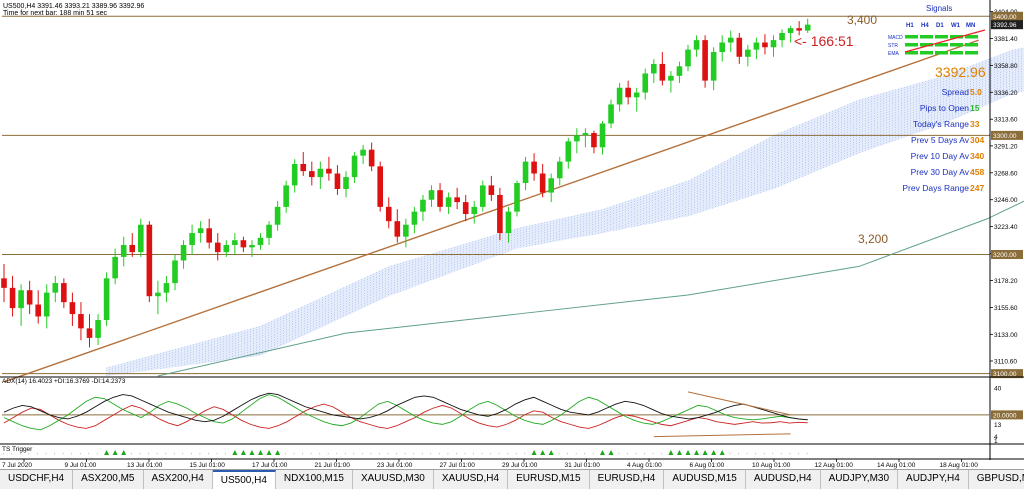 This screenshot has height=489, width=1024. What do you see at coordinates (244, 479) in the screenshot?
I see `tab-us500-h4: US500,H4` at bounding box center [244, 479].